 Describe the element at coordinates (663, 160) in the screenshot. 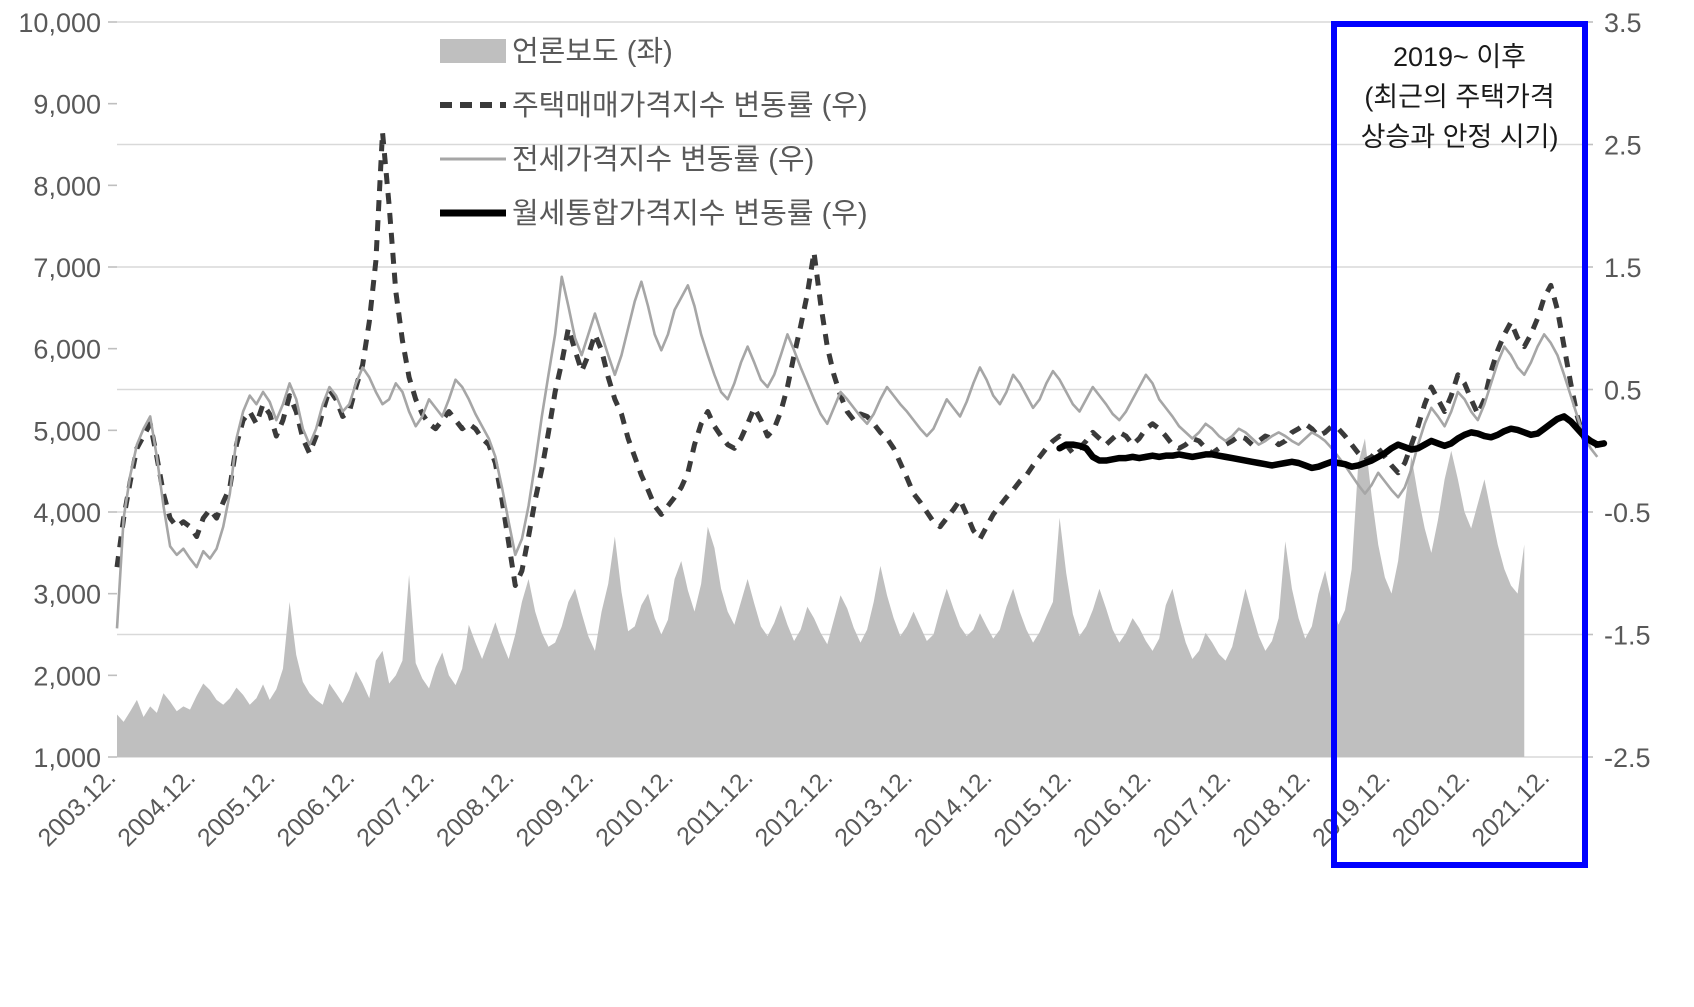

I see `legend-label: 전세가격지수 변동률 (우)` at that location.